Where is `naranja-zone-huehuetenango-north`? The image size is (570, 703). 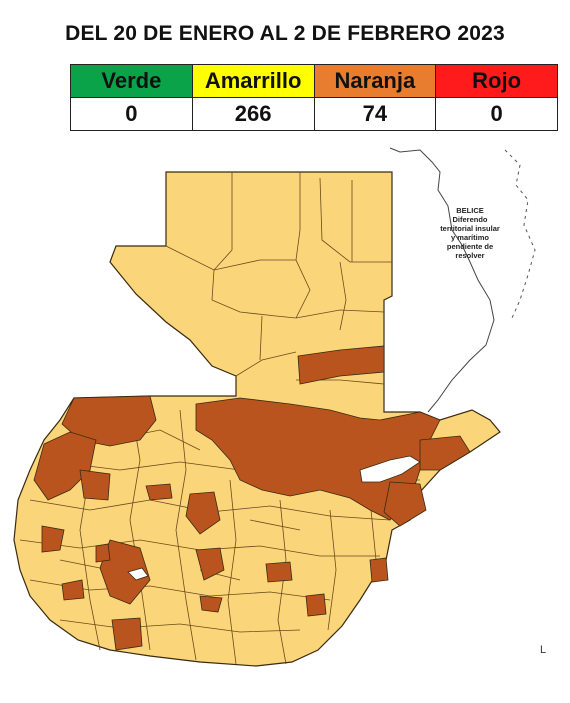 naranja-zone-huehuetenango-north is located at coordinates (109, 421).